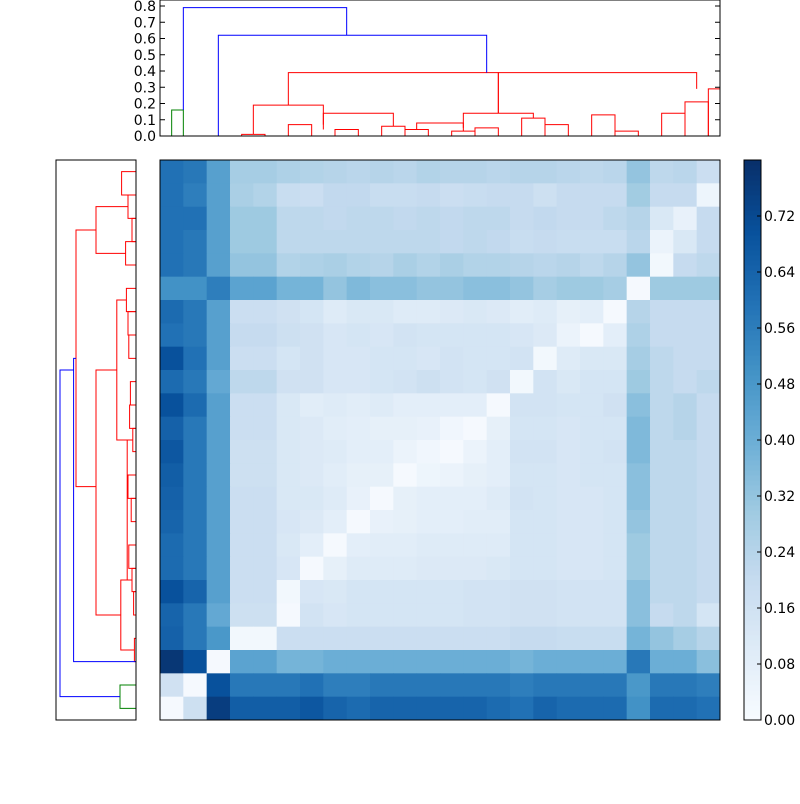  What do you see at coordinates (779, 385) in the screenshot?
I see `colorbar-tick-label: 0.48` at bounding box center [779, 385].